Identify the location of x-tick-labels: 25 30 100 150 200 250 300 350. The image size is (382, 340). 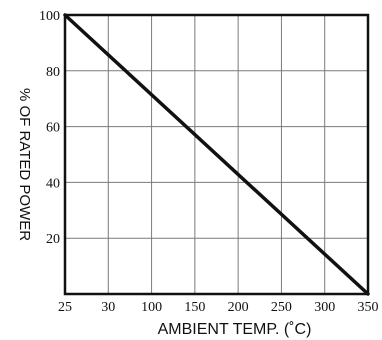
(218, 307).